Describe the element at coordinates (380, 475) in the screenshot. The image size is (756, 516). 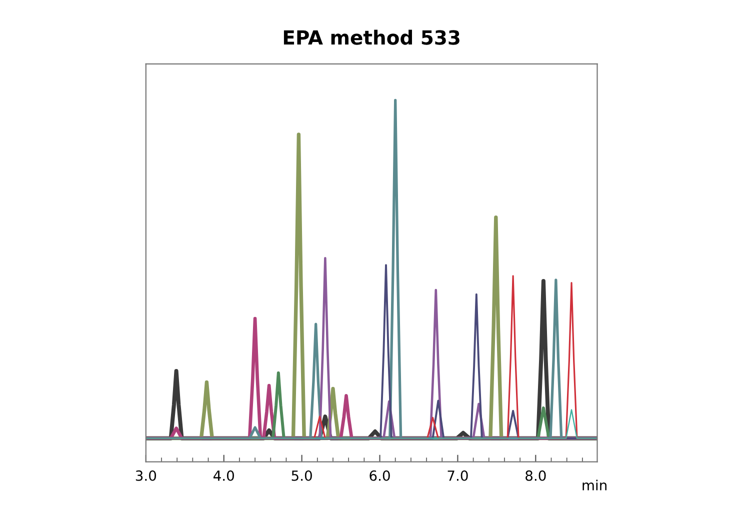
I see `x-tick-label: 6.0` at that location.